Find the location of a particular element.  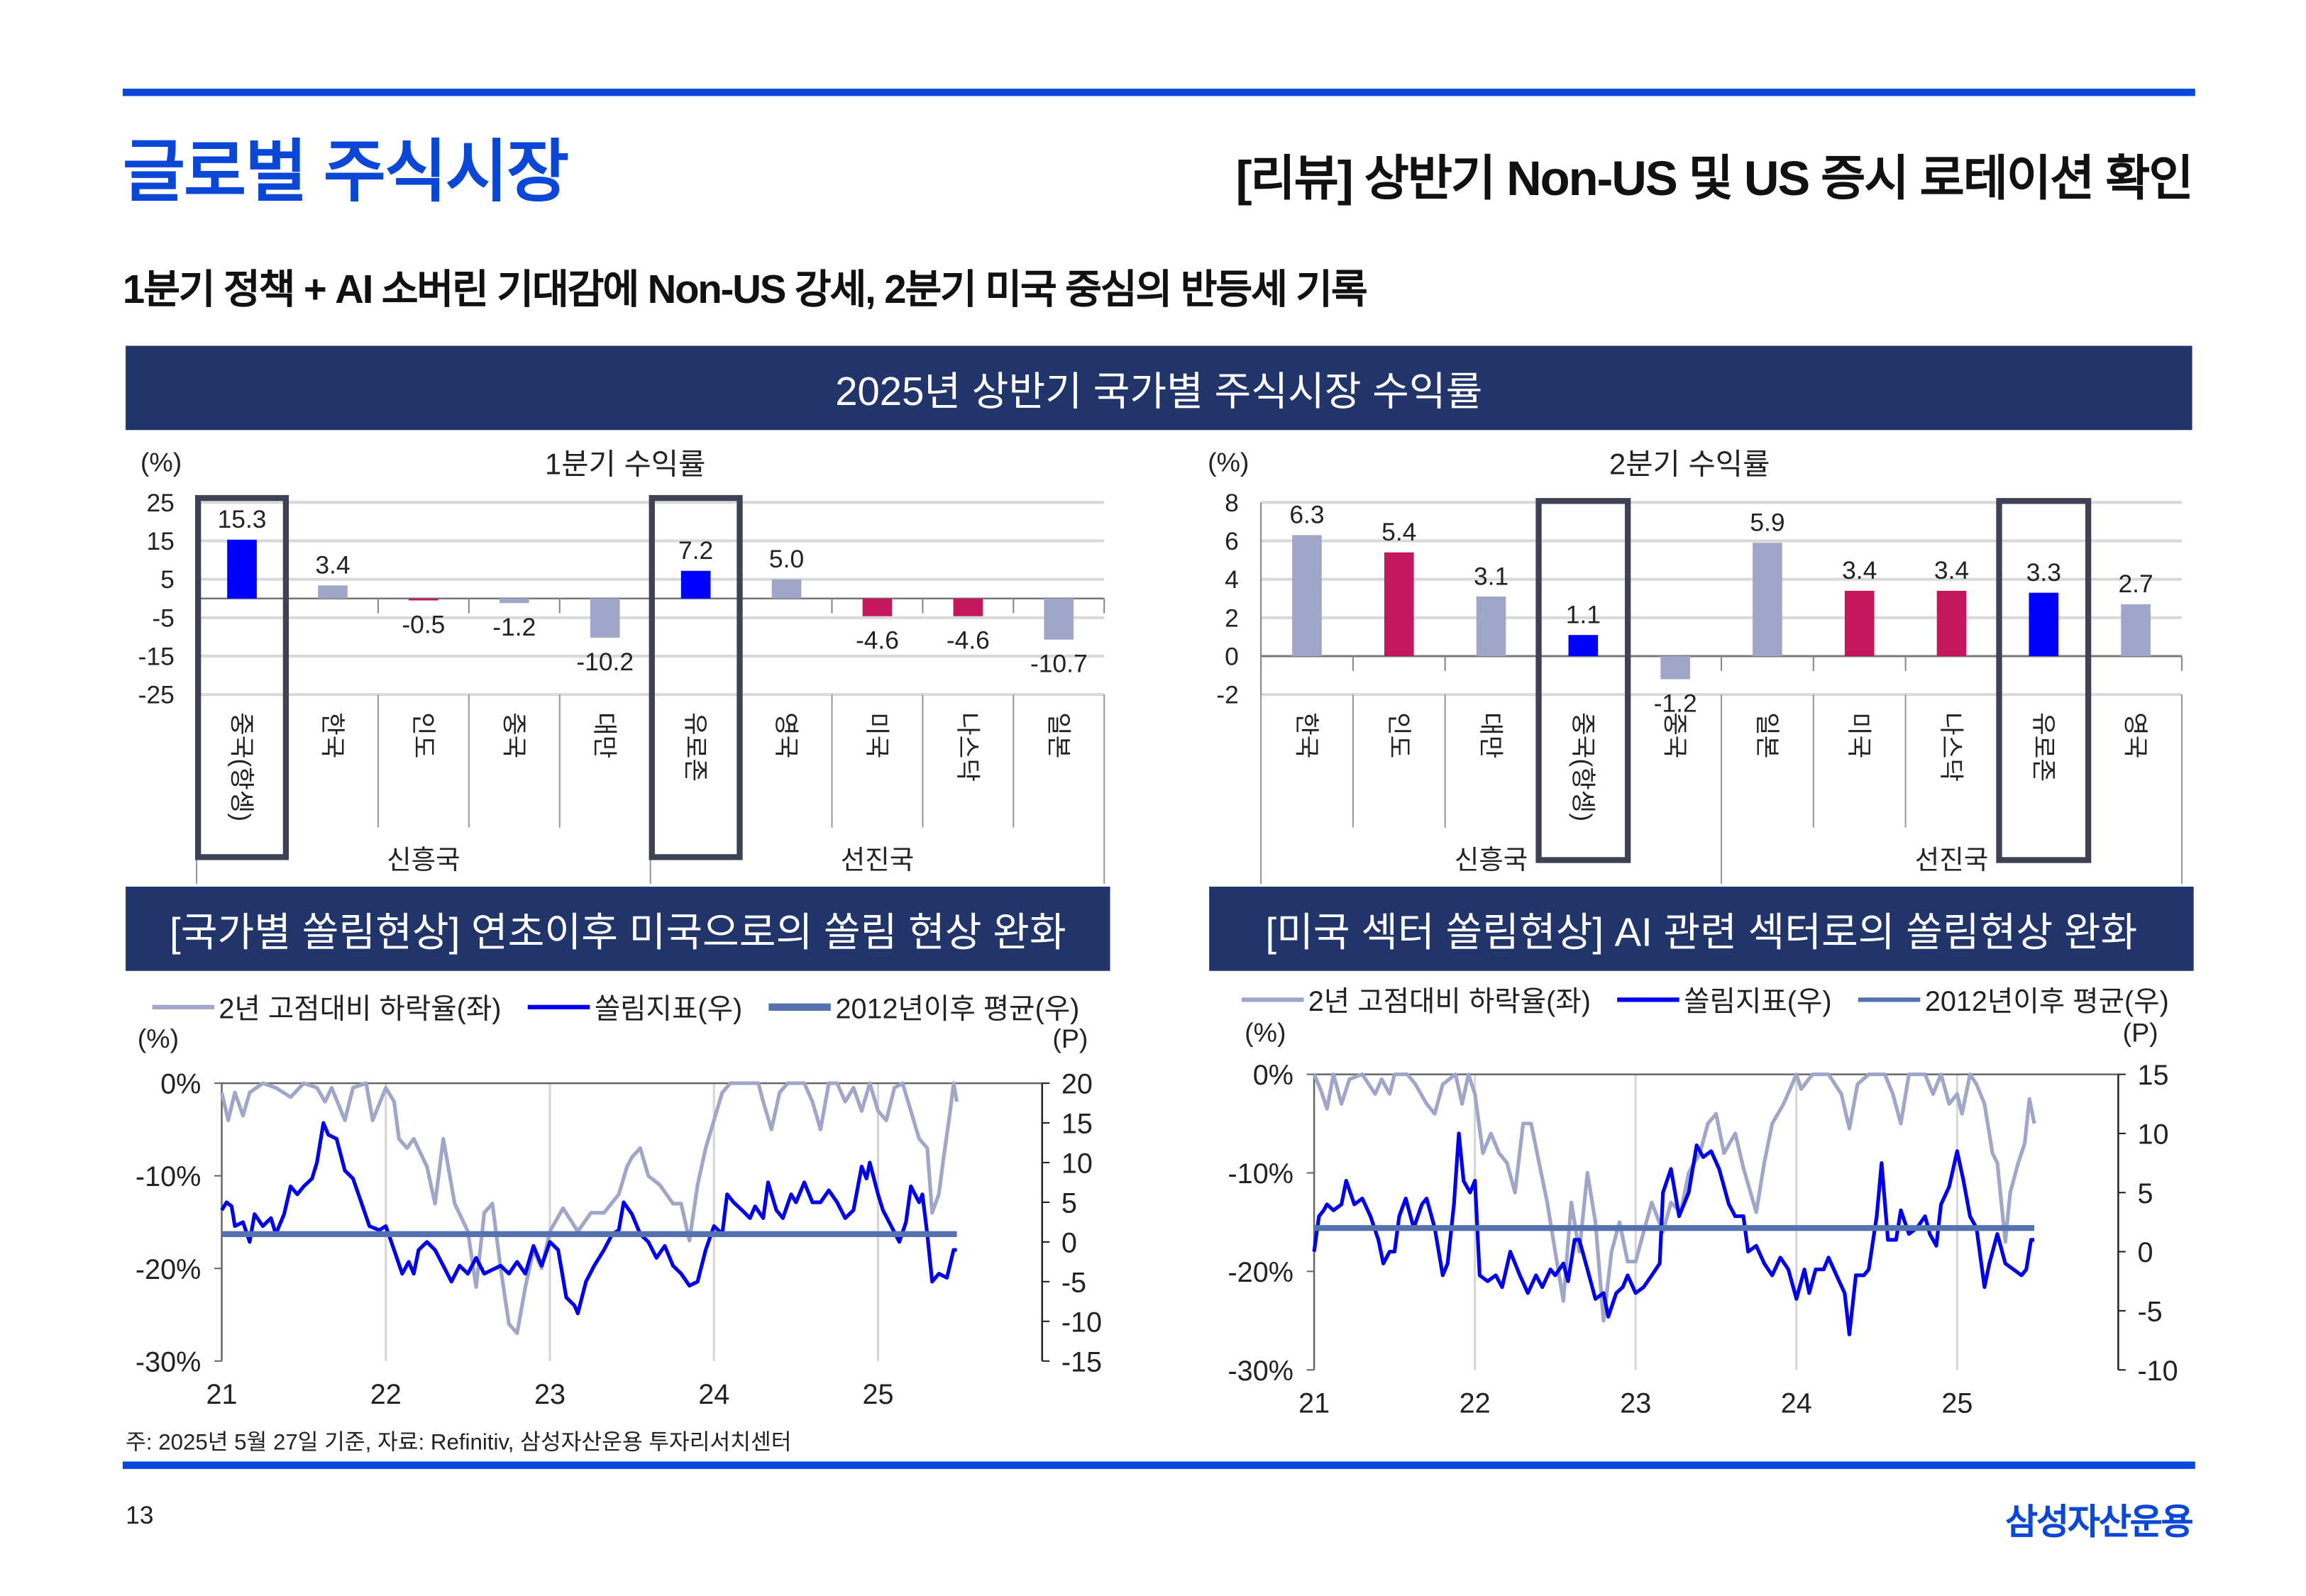

legend-drawdown-swatch is located at coordinates (1272, 999).